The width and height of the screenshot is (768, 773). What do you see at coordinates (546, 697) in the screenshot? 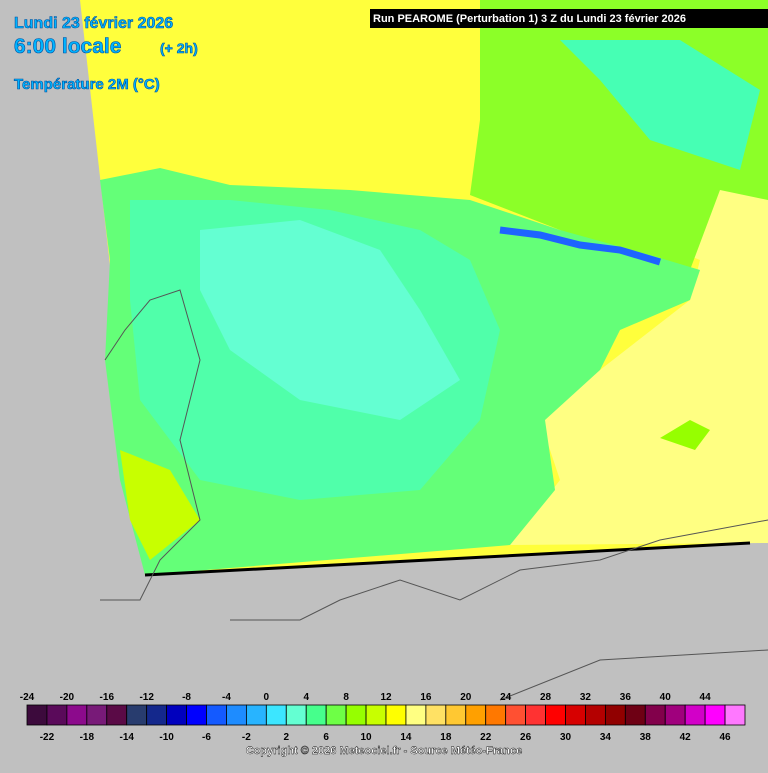
I see `legend-label: 28` at bounding box center [546, 697].